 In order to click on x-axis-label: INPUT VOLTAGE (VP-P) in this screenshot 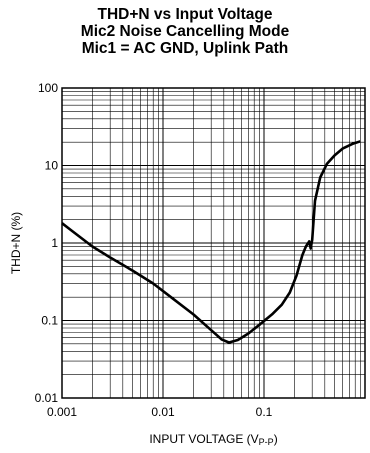, I will do `click(213, 439)`.